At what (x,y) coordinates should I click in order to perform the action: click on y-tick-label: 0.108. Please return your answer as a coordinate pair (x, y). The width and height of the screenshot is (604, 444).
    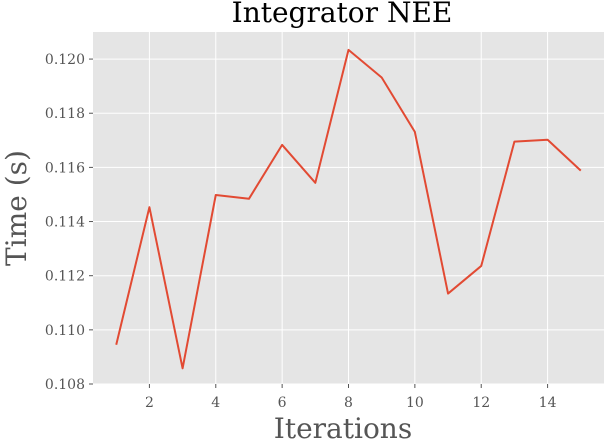
    Looking at the image, I should click on (65, 385).